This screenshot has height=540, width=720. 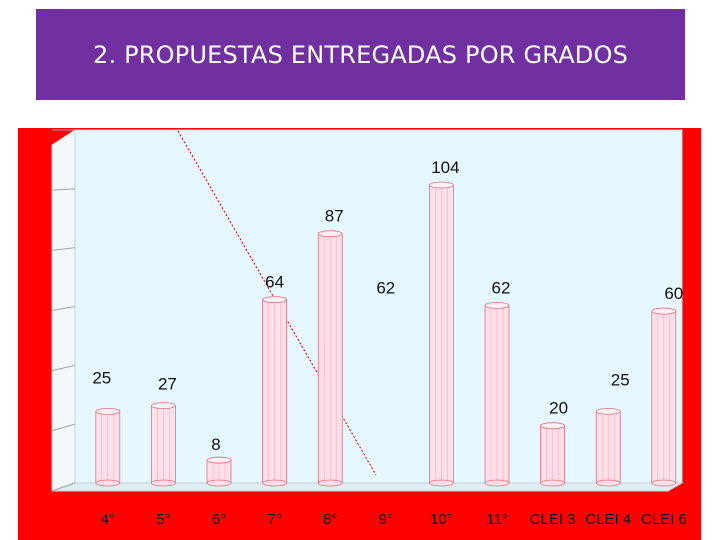 I want to click on x-tick-label: 4°, so click(x=108, y=519).